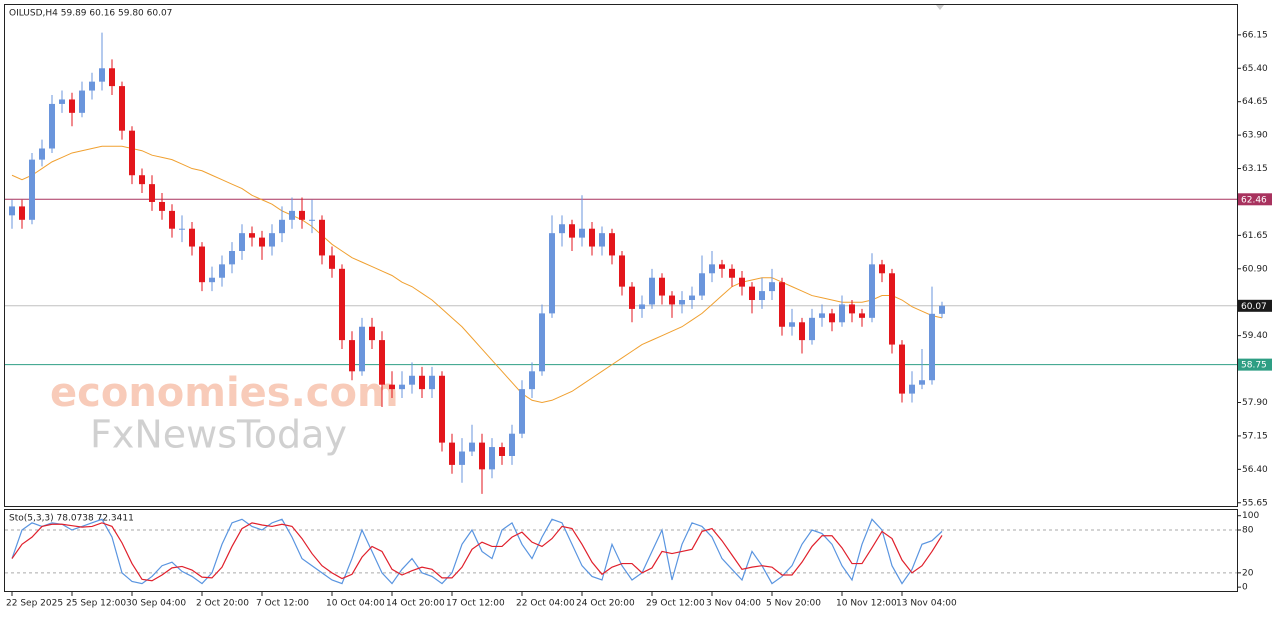 This screenshot has height=620, width=1280. What do you see at coordinates (1255, 436) in the screenshot?
I see `y-tick-label: 57.15` at bounding box center [1255, 436].